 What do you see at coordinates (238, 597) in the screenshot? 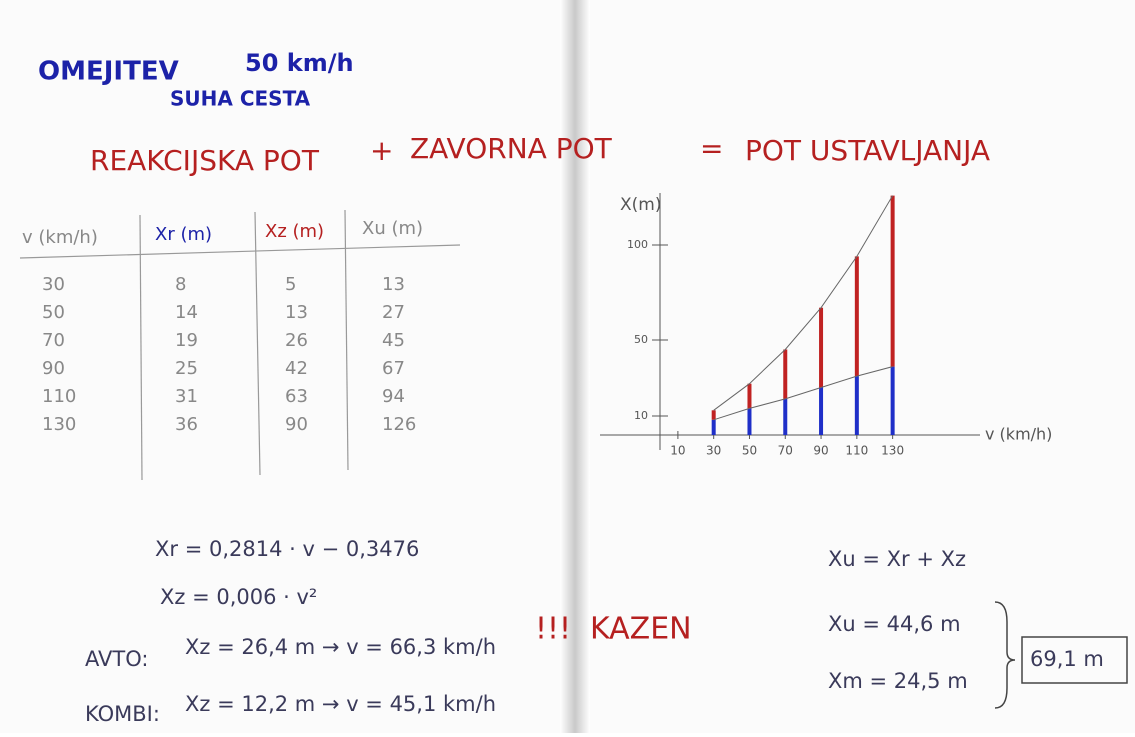
I see `formula: Xz = 0,006 · v²` at bounding box center [238, 597].